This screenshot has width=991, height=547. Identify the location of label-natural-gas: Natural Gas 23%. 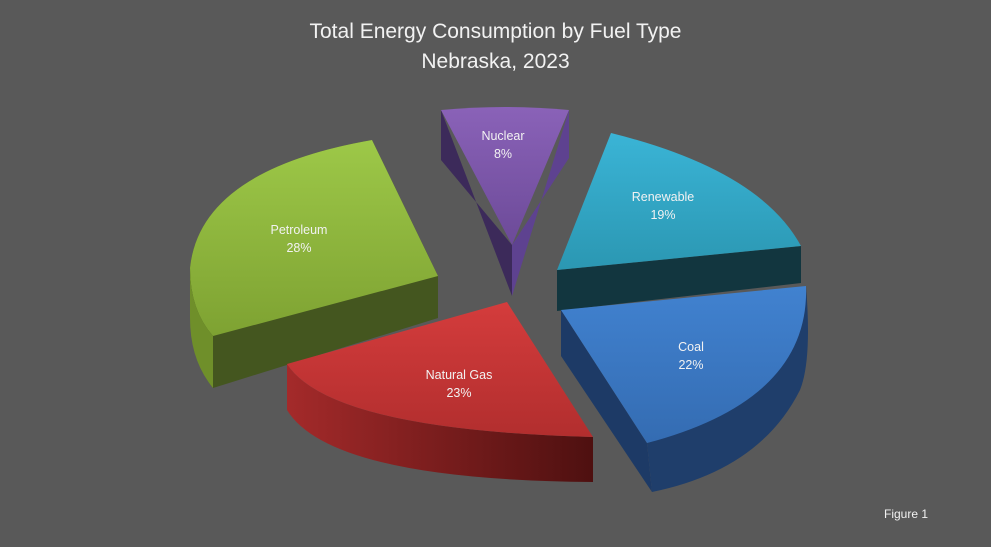
(459, 384).